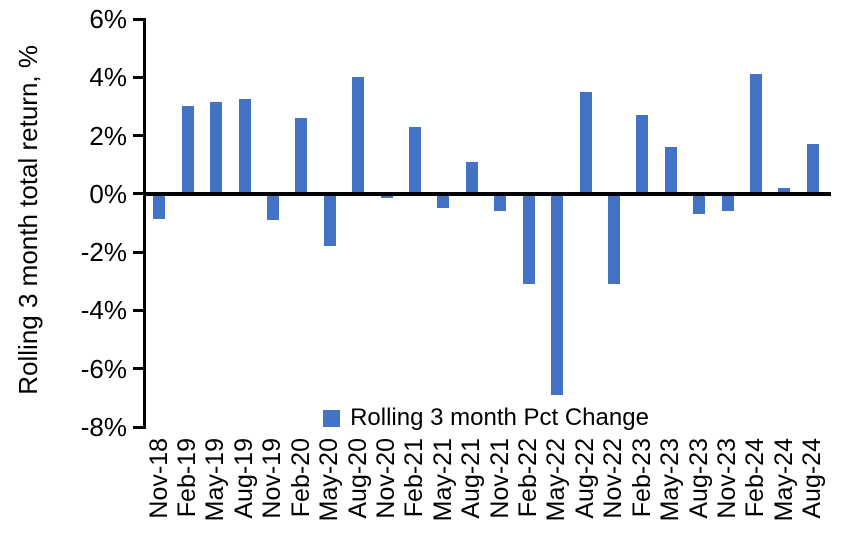 Image resolution: width=852 pixels, height=539 pixels. What do you see at coordinates (385, 478) in the screenshot?
I see `x-tick-label: Nov-20` at bounding box center [385, 478].